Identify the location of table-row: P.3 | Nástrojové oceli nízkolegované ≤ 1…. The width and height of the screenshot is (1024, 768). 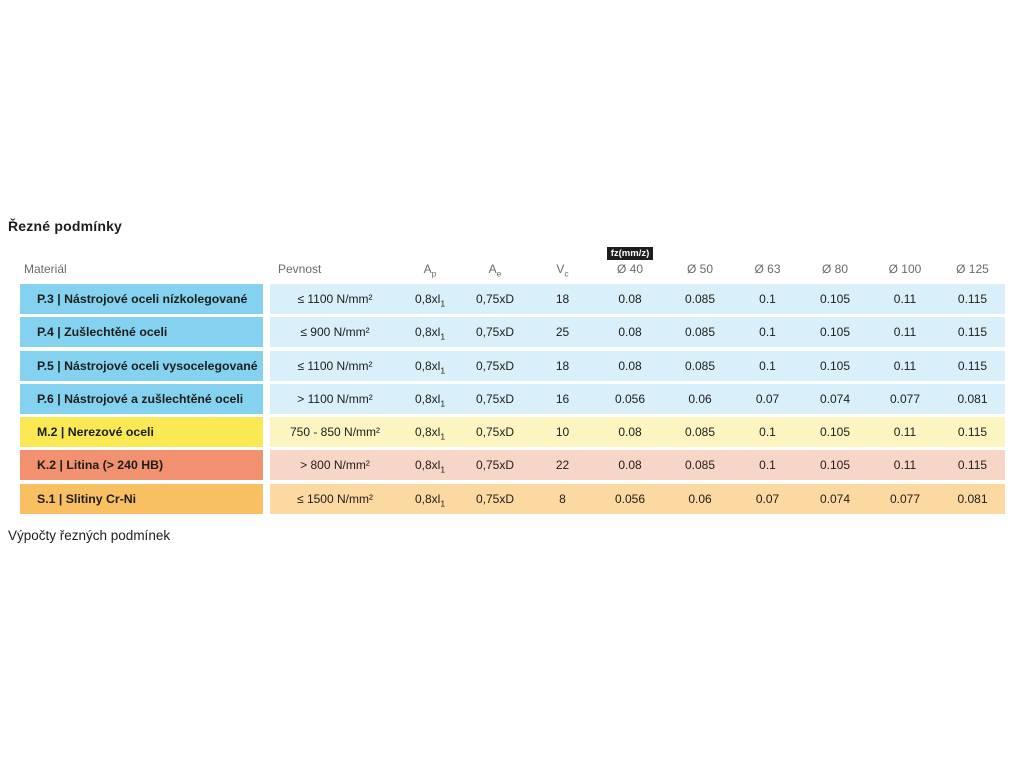
(512, 299).